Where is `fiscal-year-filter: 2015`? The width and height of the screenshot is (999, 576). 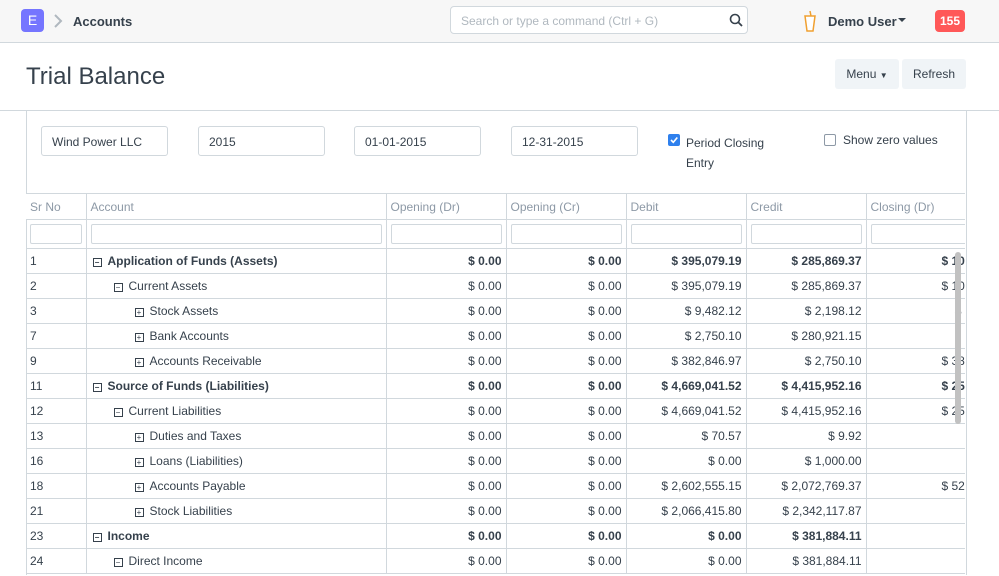 fiscal-year-filter: 2015 is located at coordinates (261, 141).